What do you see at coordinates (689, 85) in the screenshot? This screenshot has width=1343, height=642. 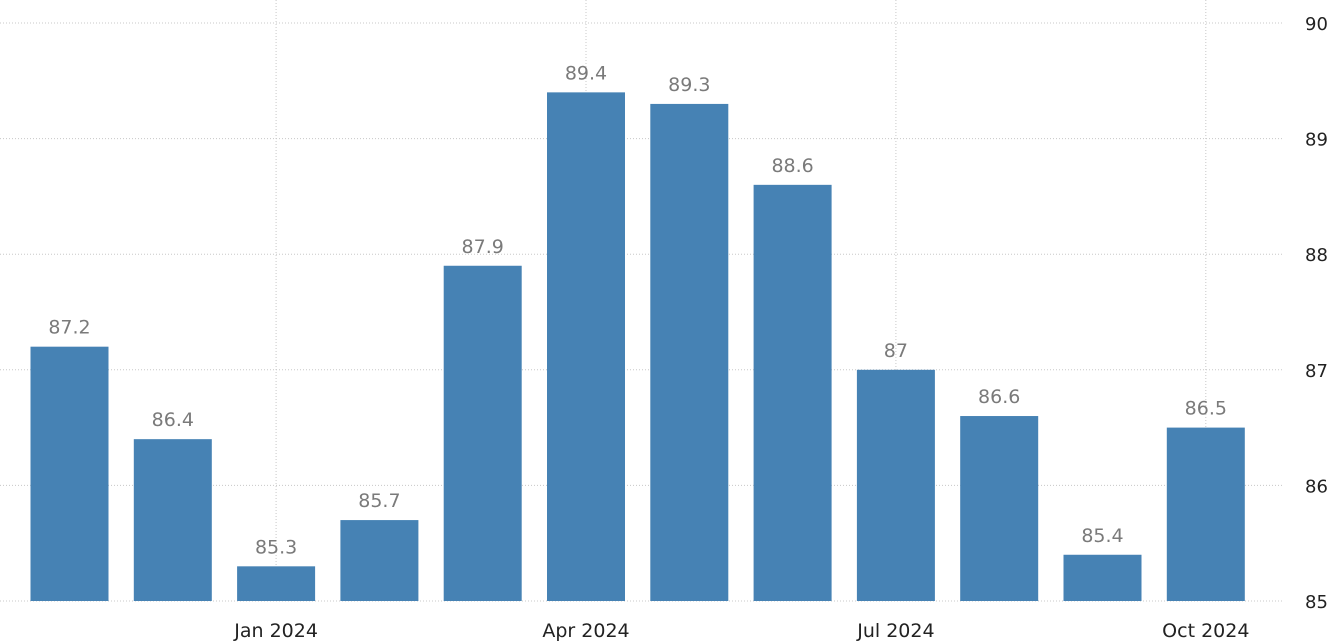 I see `bar-value-label: 89.3` at bounding box center [689, 85].